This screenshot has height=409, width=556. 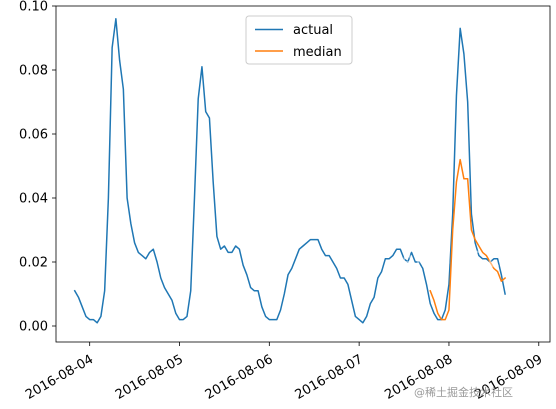 I want to click on y-tick-label: 0.08, so click(x=33, y=71).